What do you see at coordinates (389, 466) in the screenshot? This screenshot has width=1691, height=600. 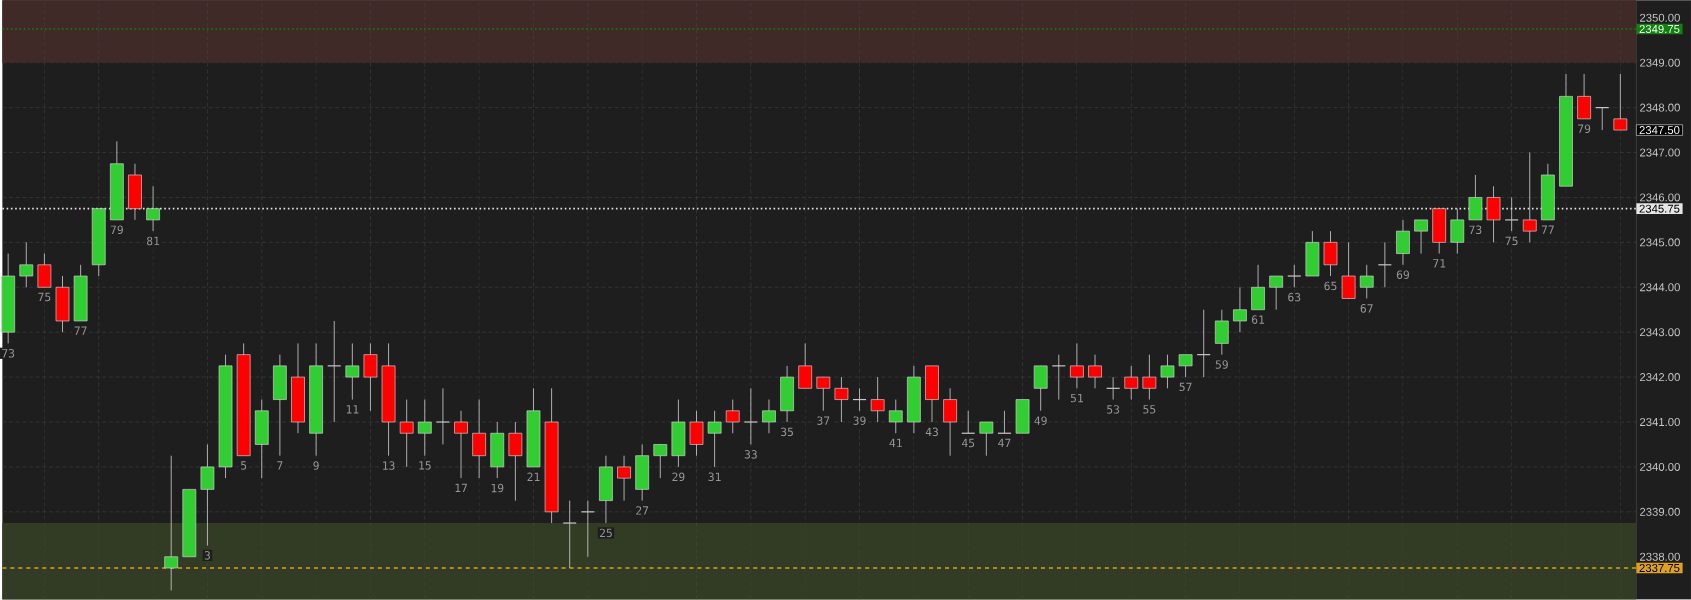 I see `x-tick-label: 13` at bounding box center [389, 466].